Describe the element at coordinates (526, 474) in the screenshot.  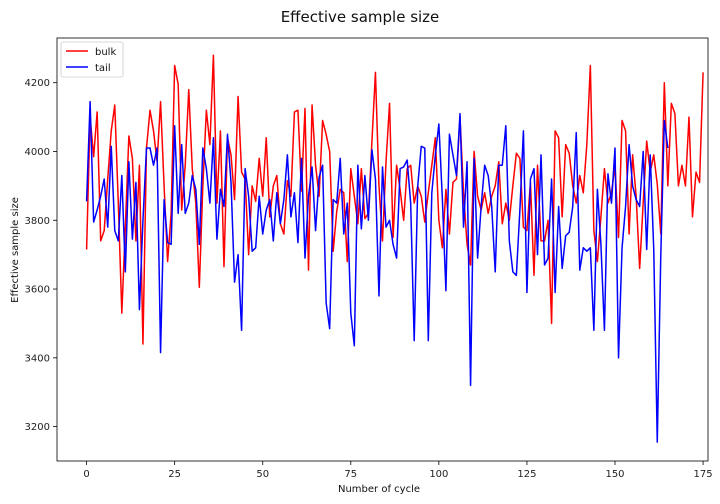
I see `x-tick-label: 125` at that location.